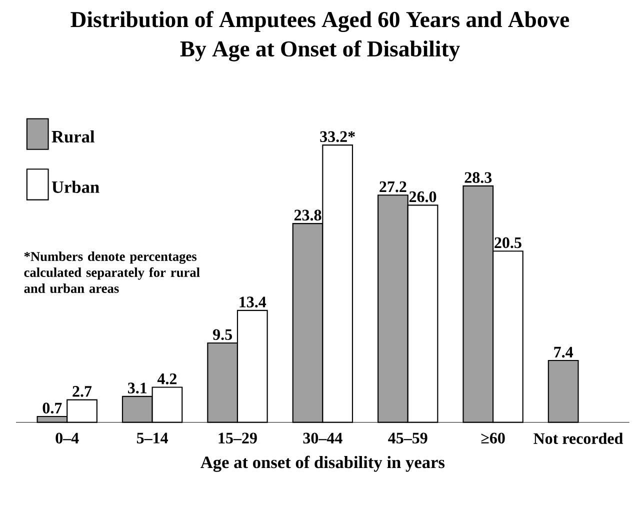 The height and width of the screenshot is (513, 641). What do you see at coordinates (478, 178) in the screenshot?
I see `data-label: 28.3` at bounding box center [478, 178].